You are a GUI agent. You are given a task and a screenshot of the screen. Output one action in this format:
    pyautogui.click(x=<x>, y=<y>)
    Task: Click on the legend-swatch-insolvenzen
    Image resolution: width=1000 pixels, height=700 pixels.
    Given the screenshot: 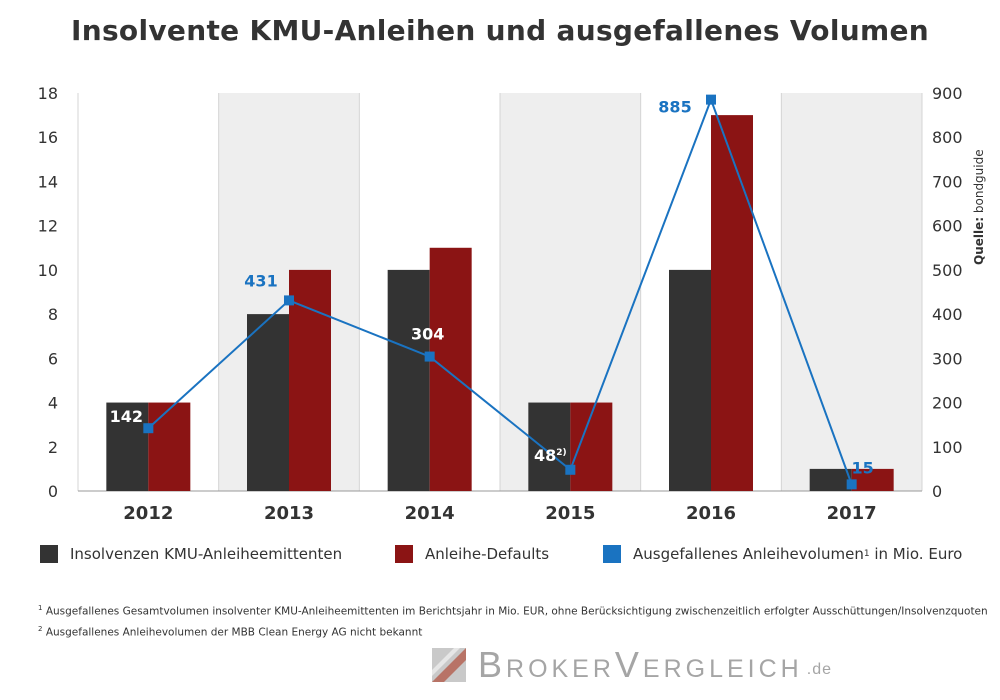 What is the action you would take?
    pyautogui.click(x=49, y=554)
    